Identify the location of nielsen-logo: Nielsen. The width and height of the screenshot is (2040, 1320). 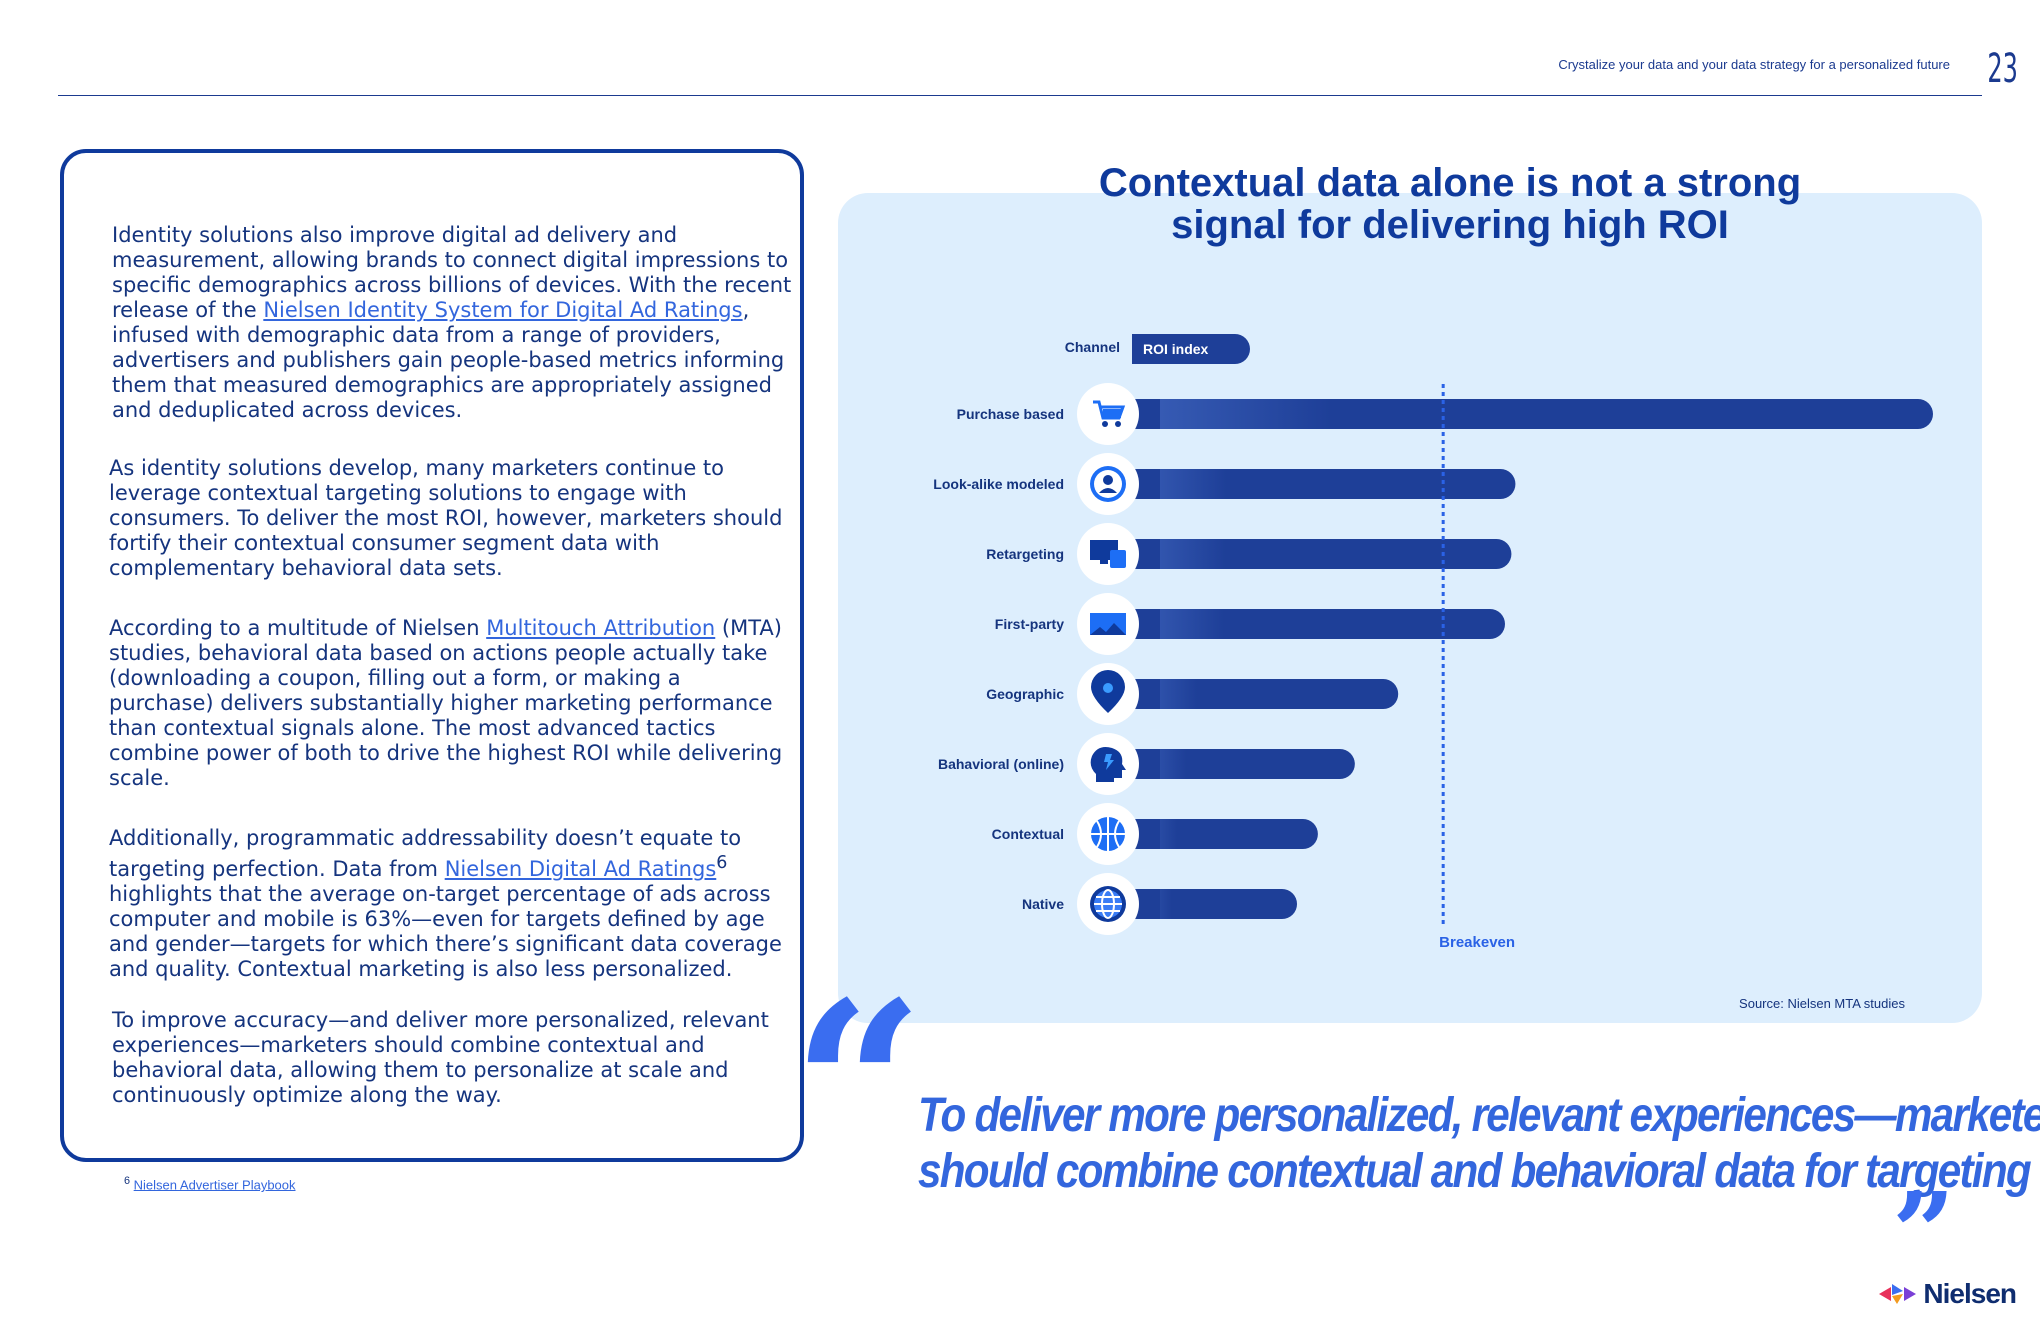
(1948, 1294).